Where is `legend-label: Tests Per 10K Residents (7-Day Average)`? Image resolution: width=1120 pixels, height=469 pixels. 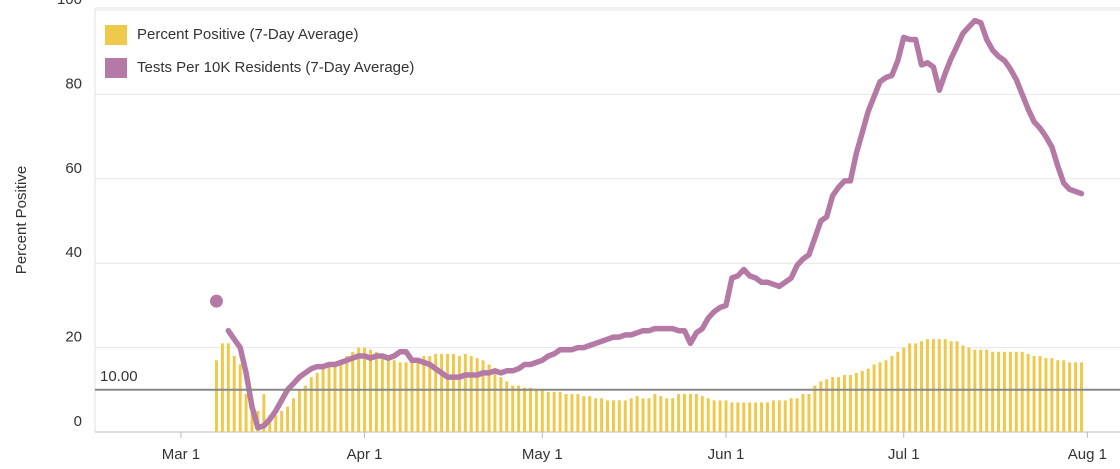 legend-label: Tests Per 10K Residents (7-Day Average) is located at coordinates (275, 67).